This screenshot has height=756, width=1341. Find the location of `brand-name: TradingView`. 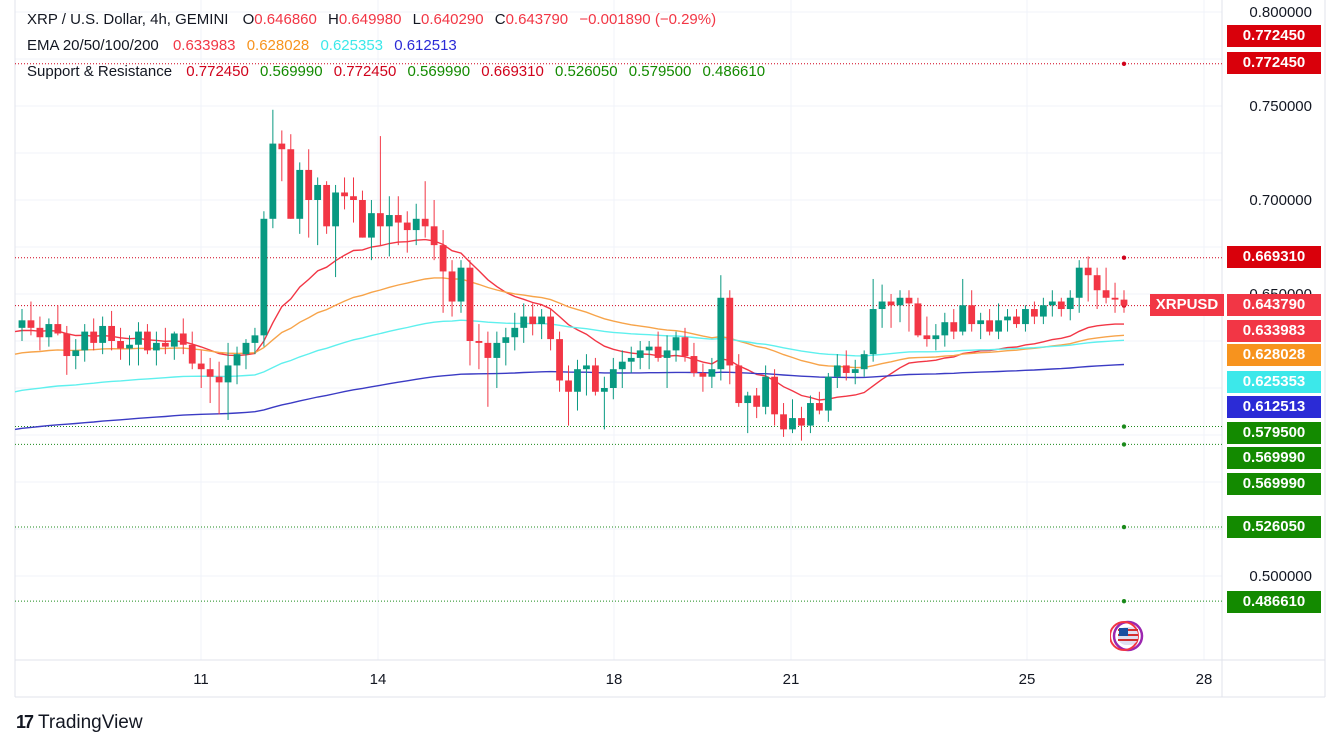

brand-name: TradingView is located at coordinates (90, 722).